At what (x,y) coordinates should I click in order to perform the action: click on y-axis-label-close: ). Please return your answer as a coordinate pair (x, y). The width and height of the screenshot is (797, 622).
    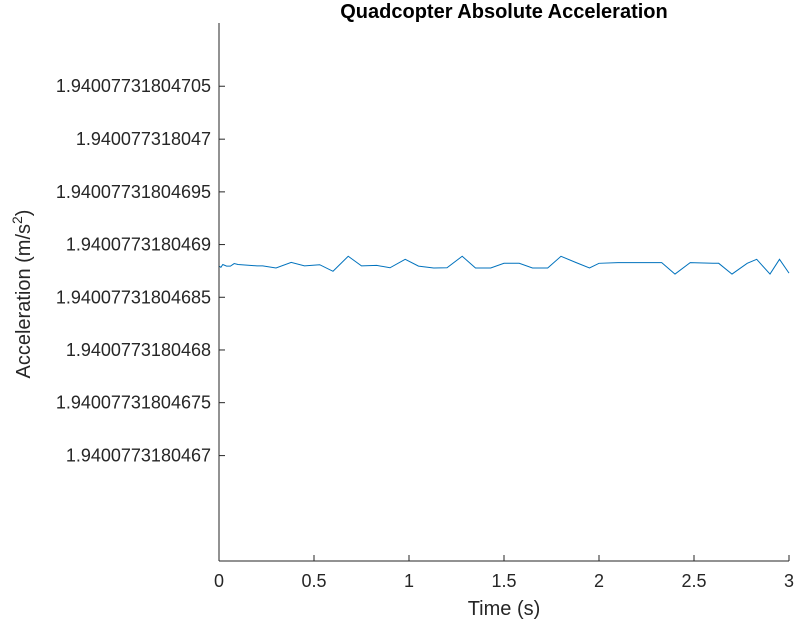
    Looking at the image, I should click on (24, 213).